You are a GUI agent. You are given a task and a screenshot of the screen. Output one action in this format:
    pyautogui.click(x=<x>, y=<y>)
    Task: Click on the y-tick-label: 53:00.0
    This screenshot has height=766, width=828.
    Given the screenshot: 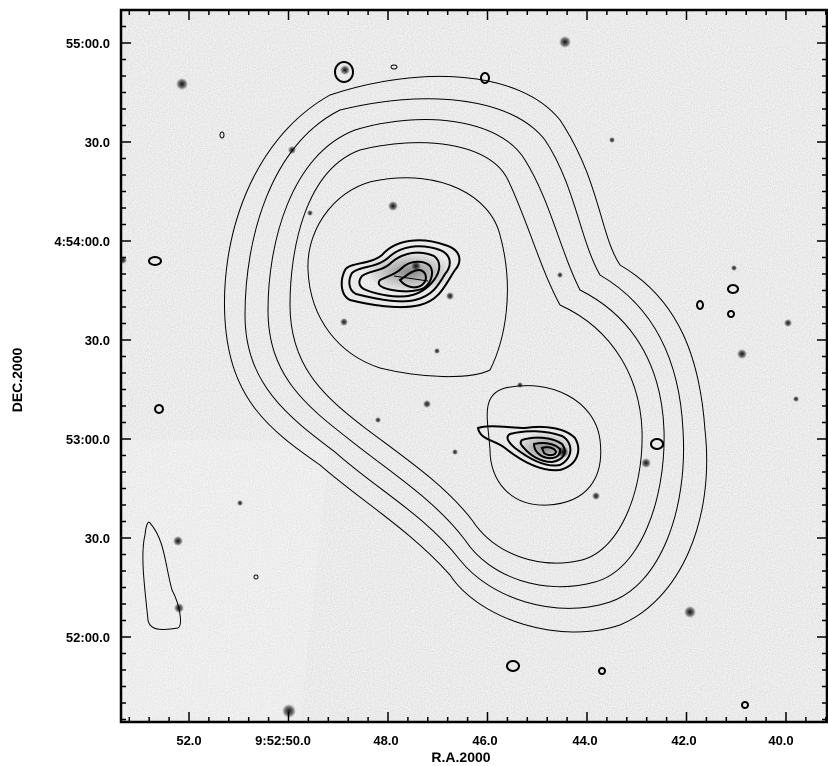 What is the action you would take?
    pyautogui.click(x=88, y=439)
    